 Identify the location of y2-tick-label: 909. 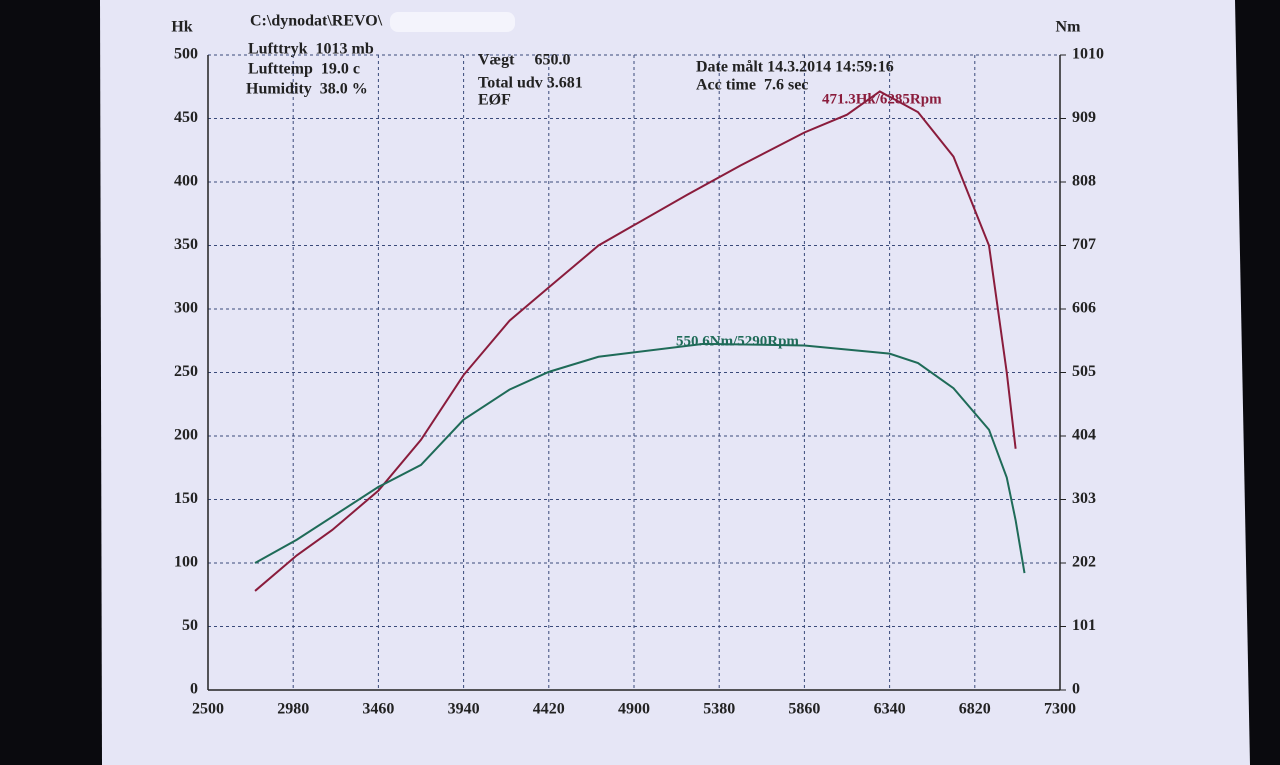
(1084, 117).